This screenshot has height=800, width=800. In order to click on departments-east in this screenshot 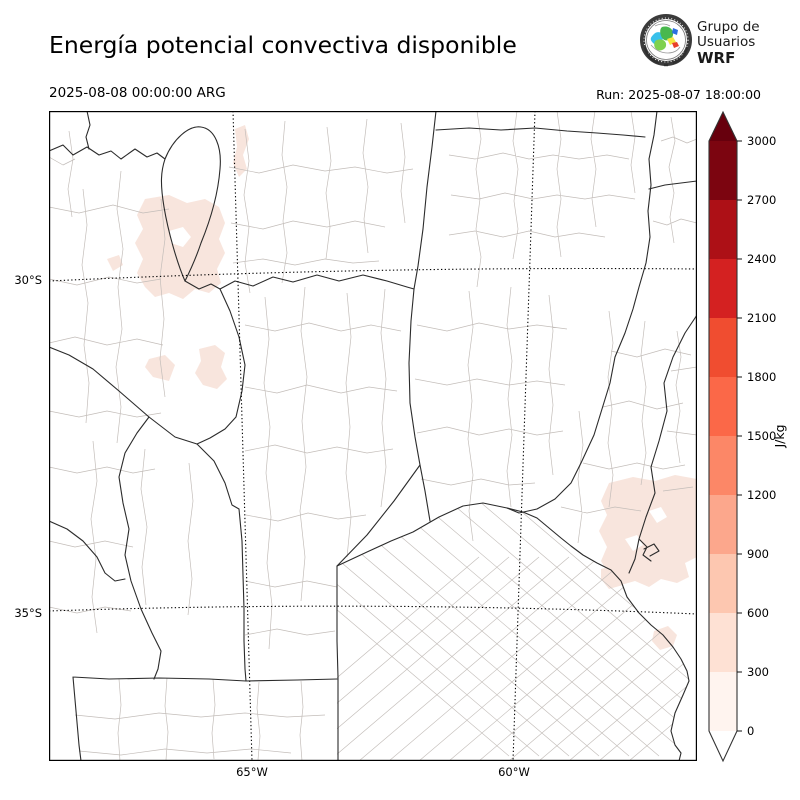, I will do `click(628, 427)`.